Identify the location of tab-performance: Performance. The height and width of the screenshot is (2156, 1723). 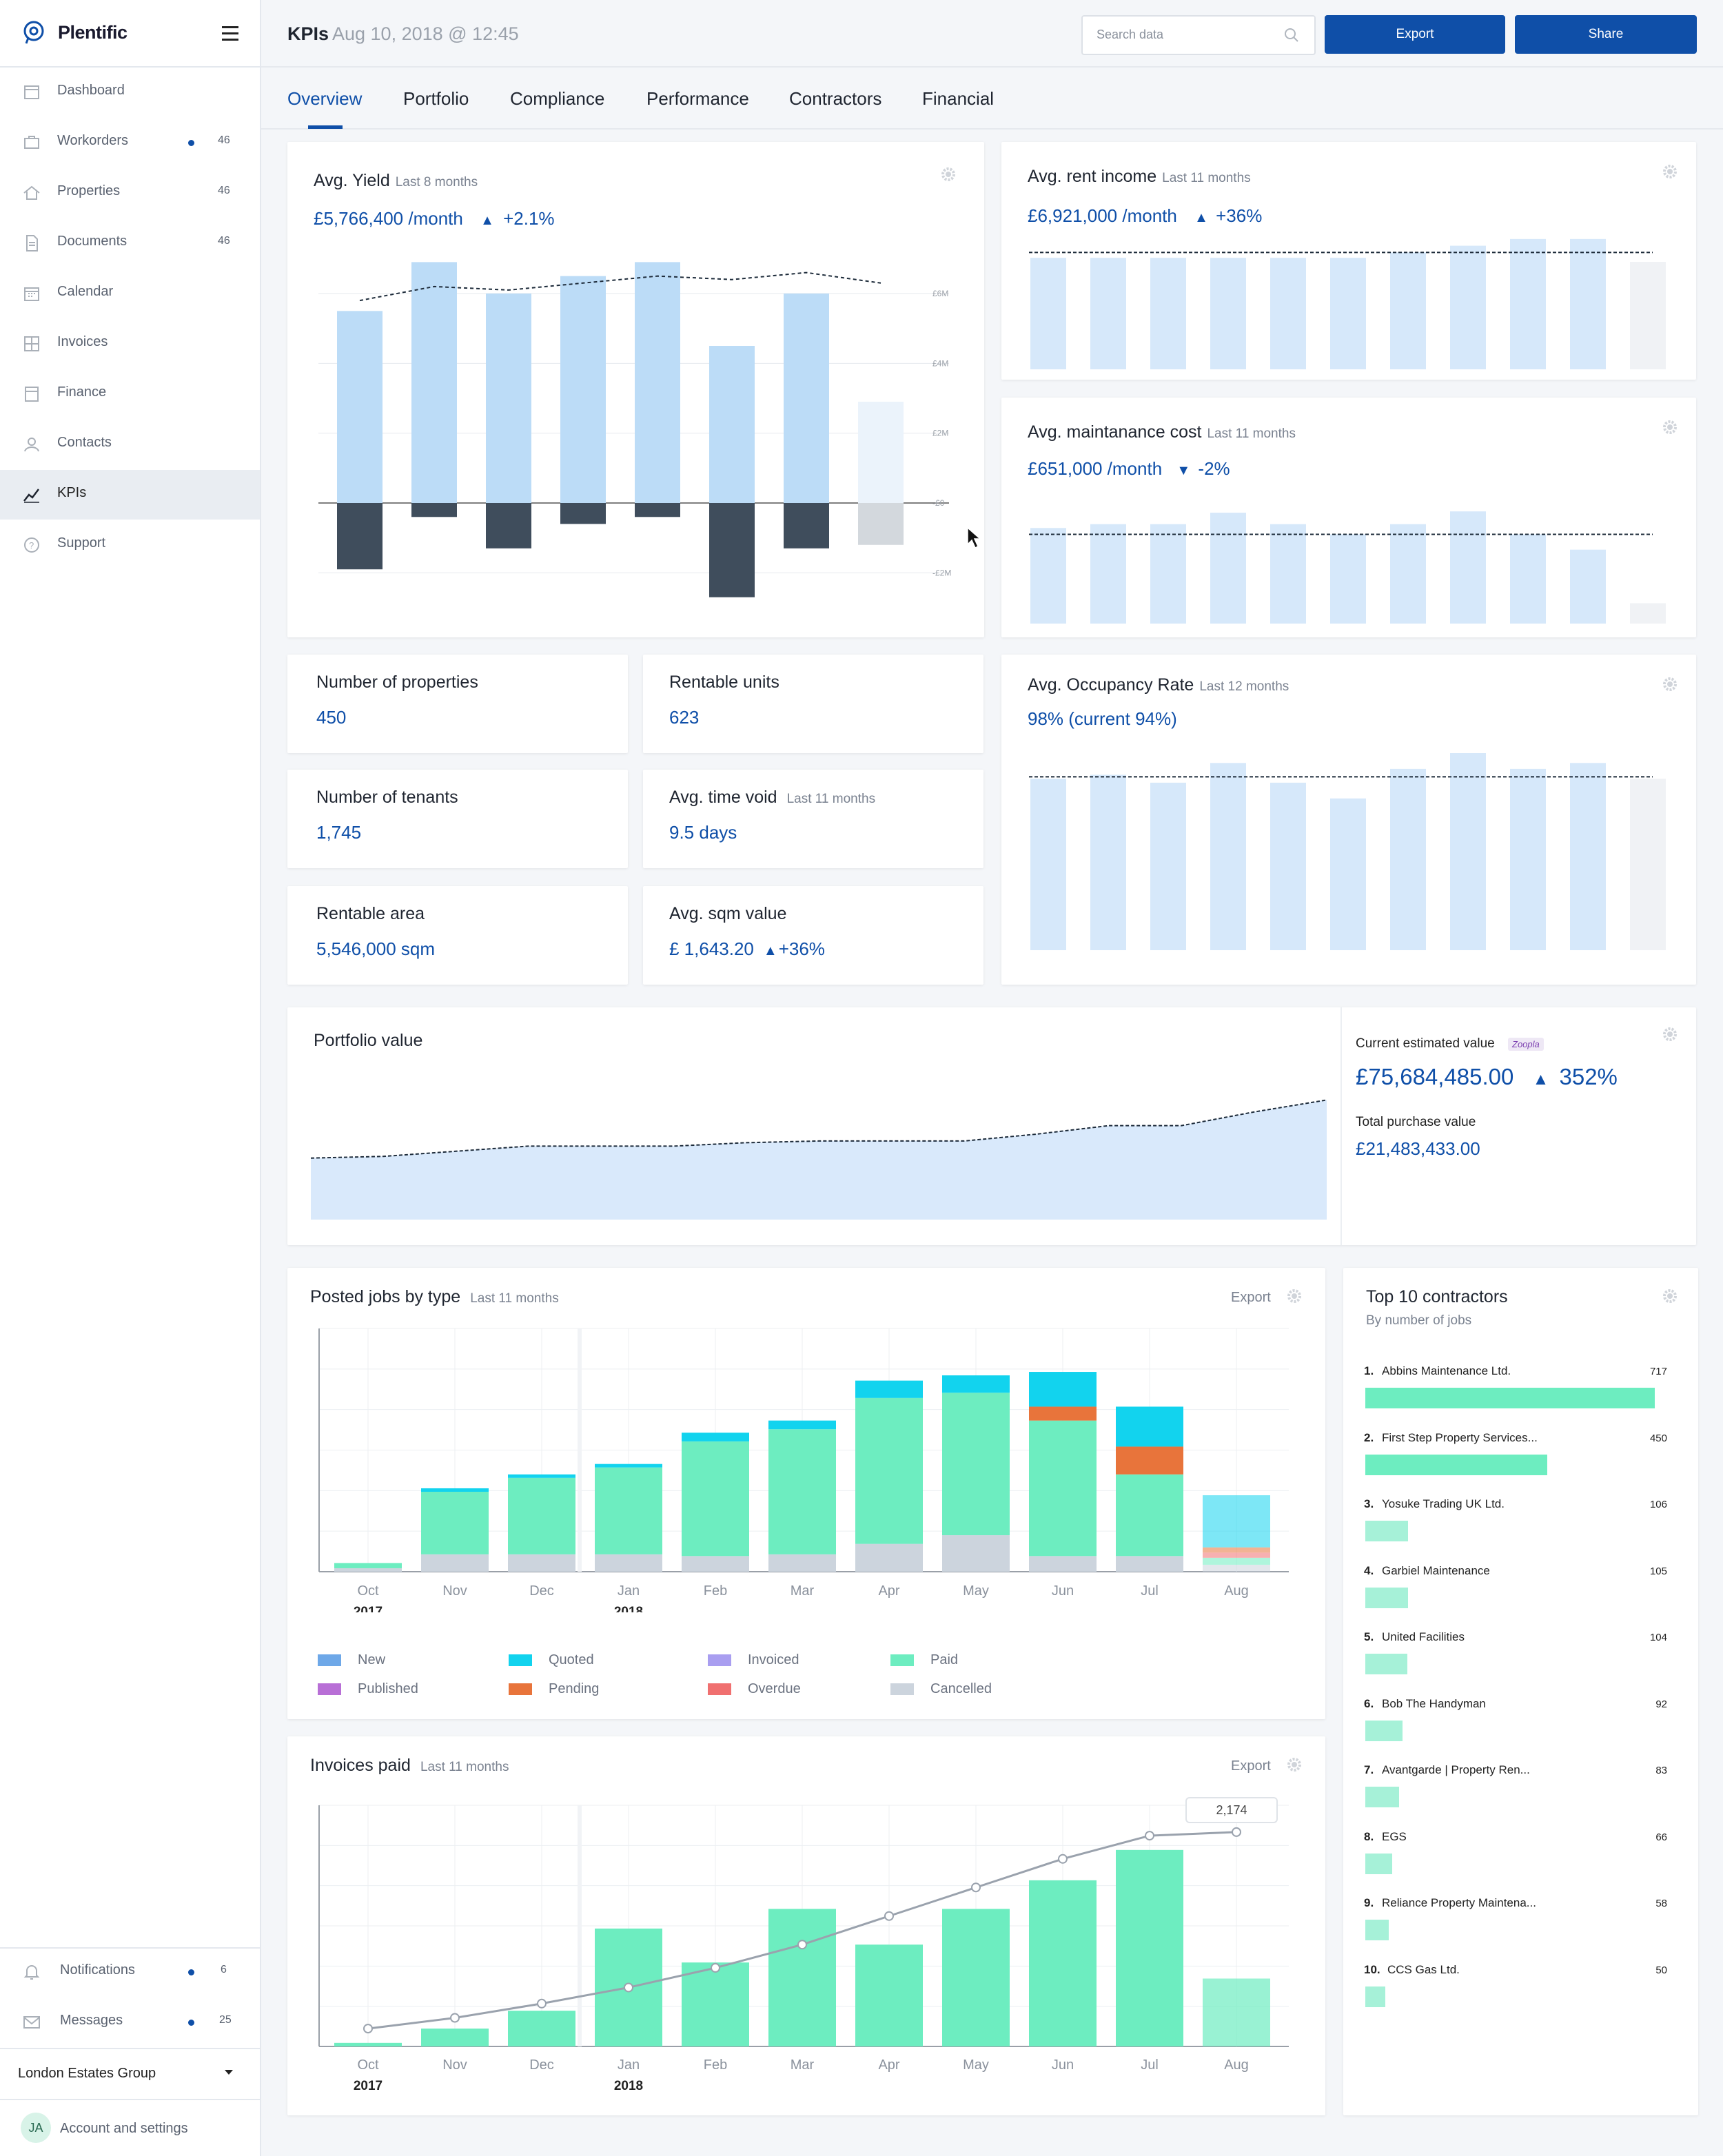
(697, 98).